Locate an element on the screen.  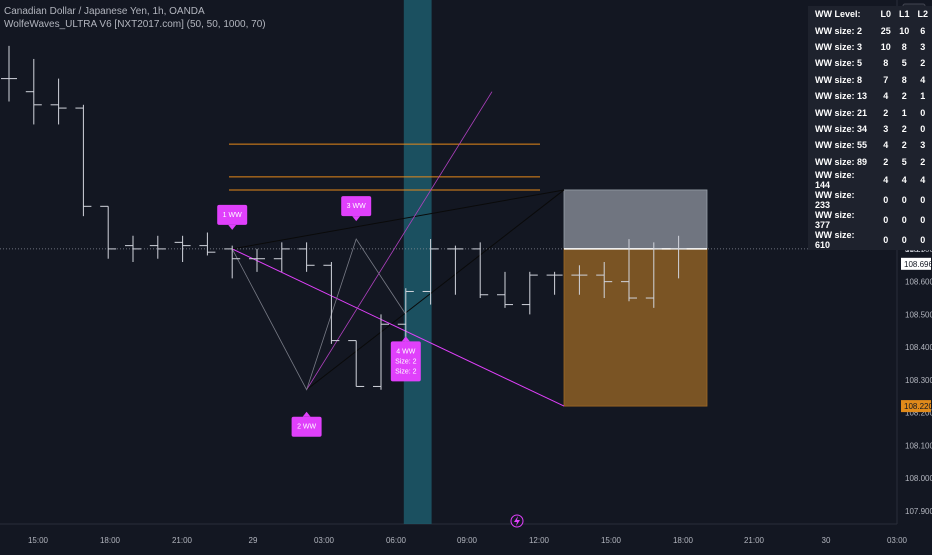
ww-size-cell: WW size: 2 is located at coordinates (839, 30).